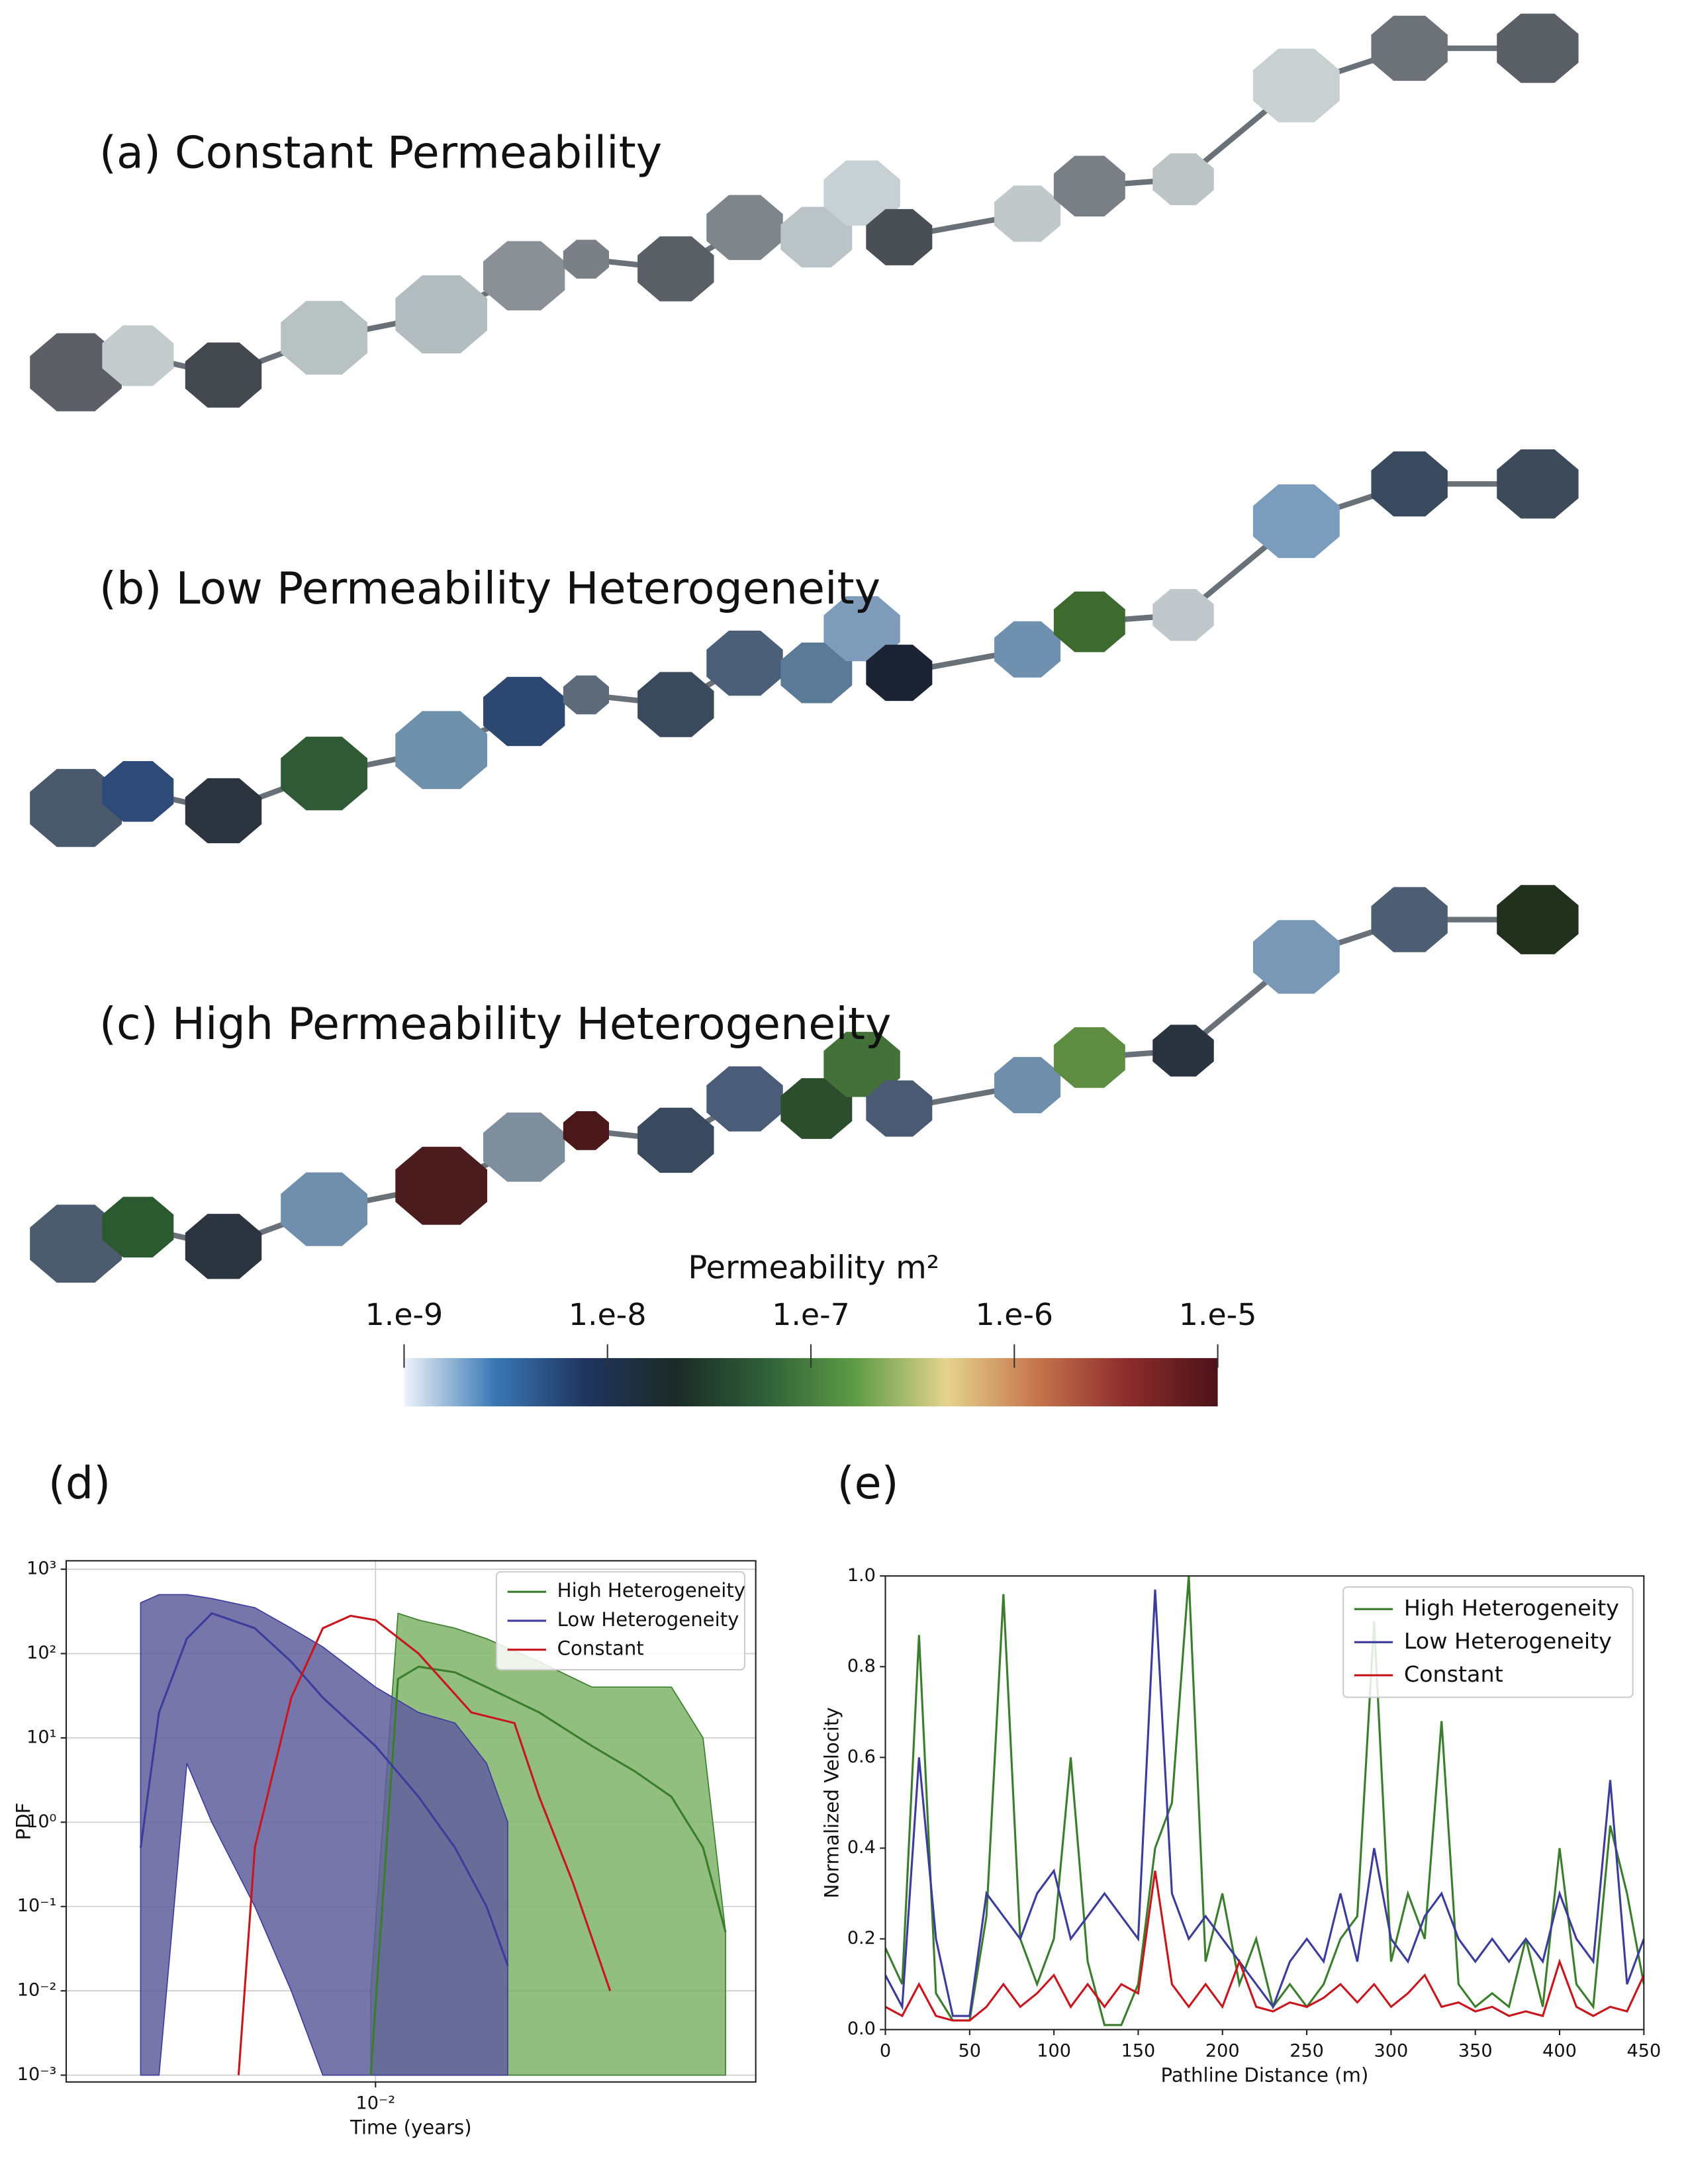  Describe the element at coordinates (41, 1821) in the screenshot. I see `y-tick-label: 10⁰` at that location.